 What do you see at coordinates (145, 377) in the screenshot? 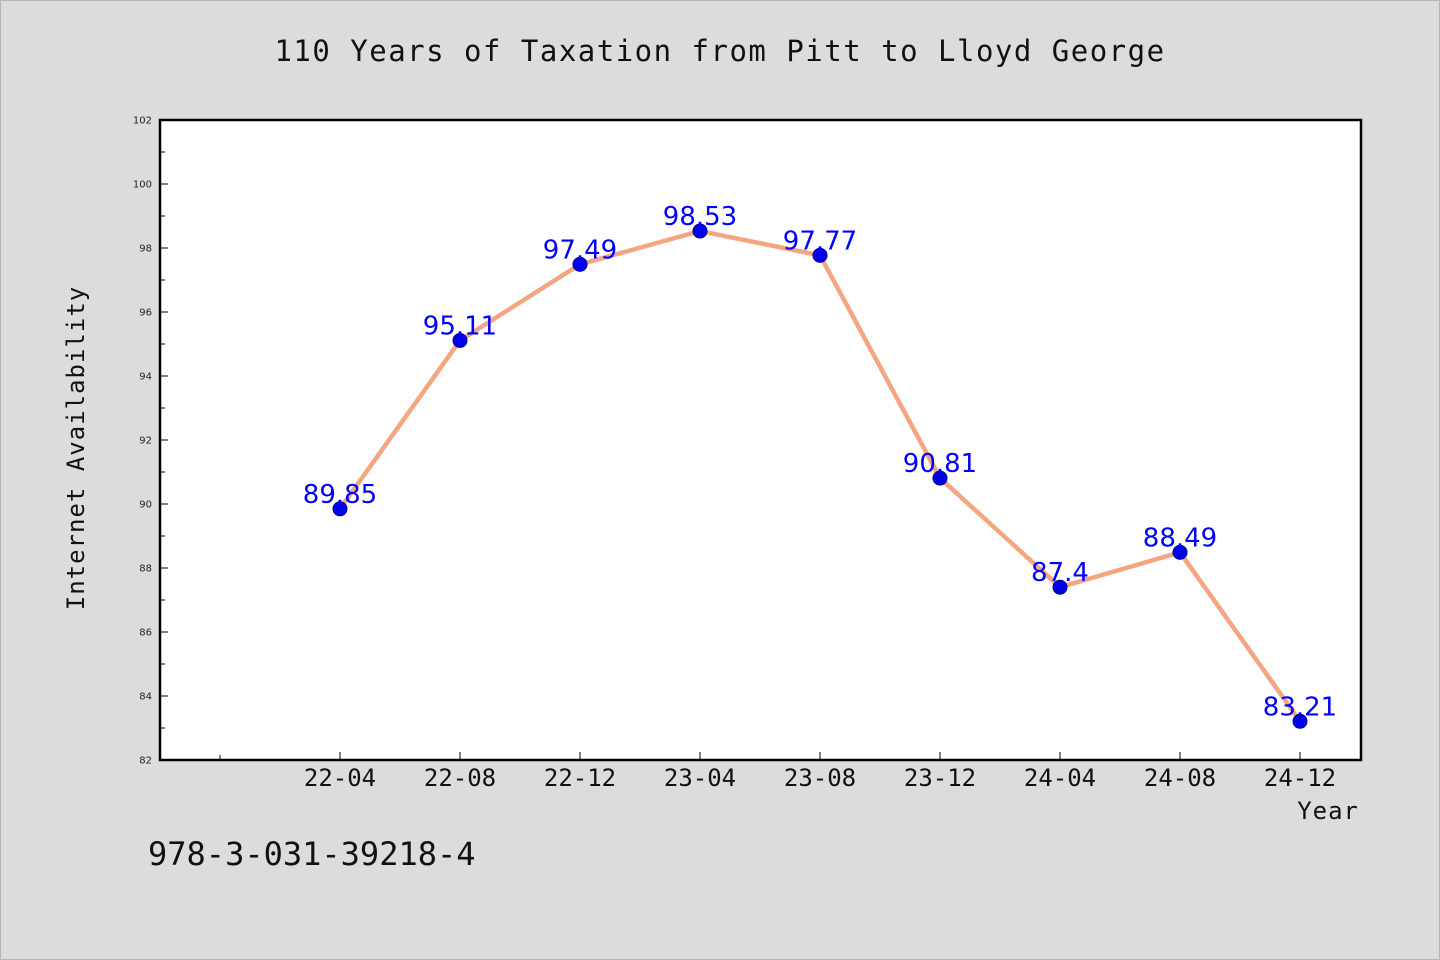
I see `y-tick-label: 94` at bounding box center [145, 377].